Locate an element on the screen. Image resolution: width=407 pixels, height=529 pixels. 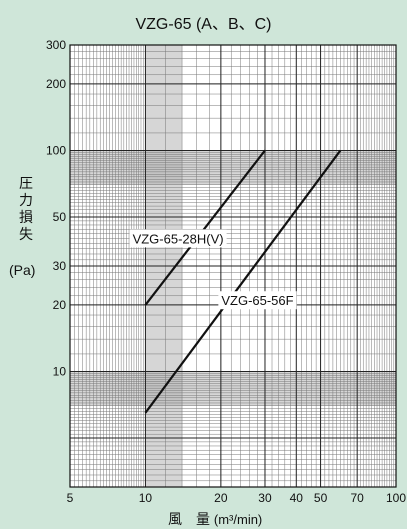
series-line is located at coordinates (205, 227).